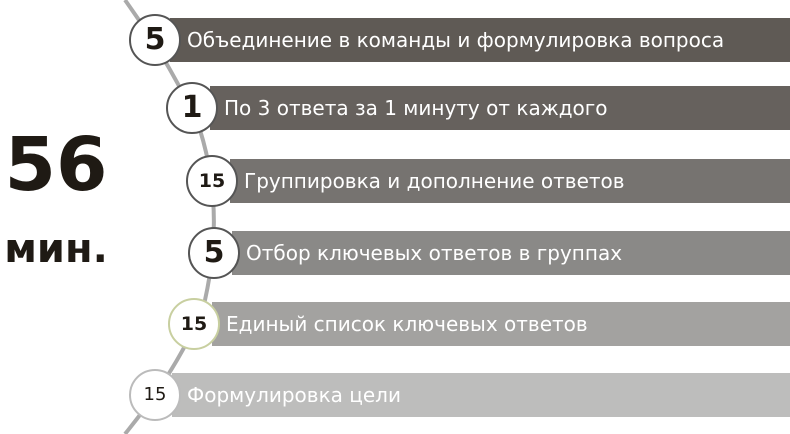  I want to click on step-bar: Группировка и дополнение ответов, so click(510, 181).